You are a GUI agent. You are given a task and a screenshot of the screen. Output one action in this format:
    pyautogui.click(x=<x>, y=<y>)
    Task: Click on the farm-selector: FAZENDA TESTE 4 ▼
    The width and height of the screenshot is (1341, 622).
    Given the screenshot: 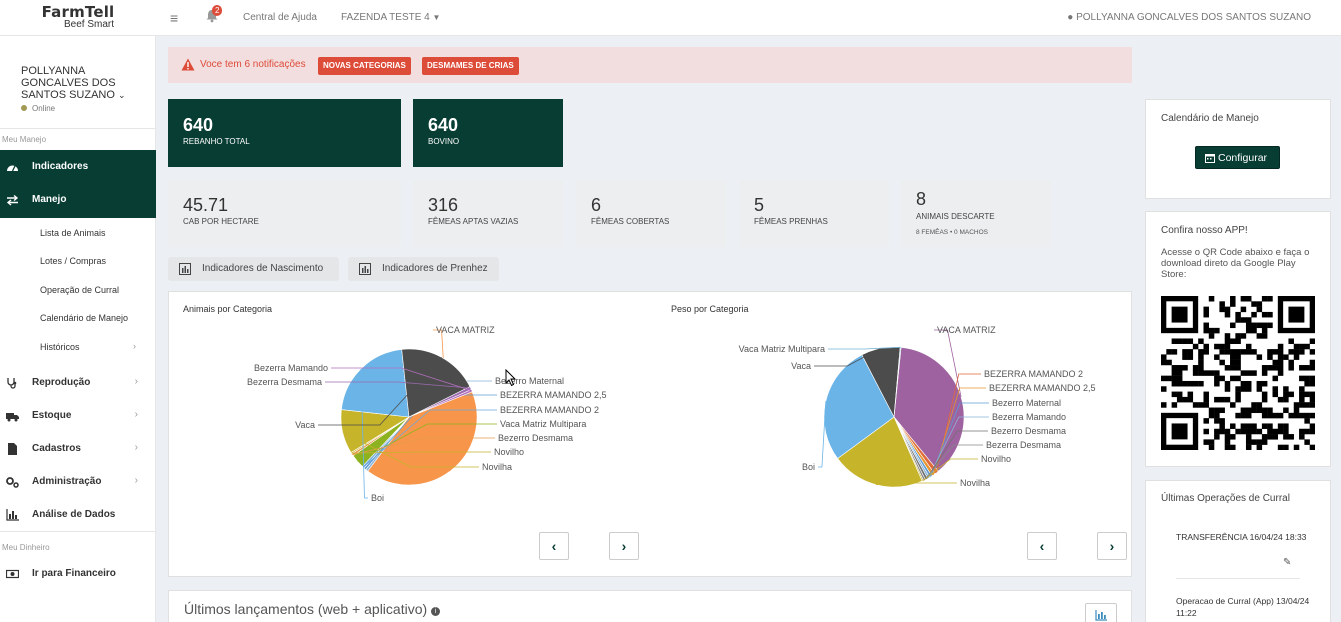 What is the action you would take?
    pyautogui.click(x=390, y=17)
    